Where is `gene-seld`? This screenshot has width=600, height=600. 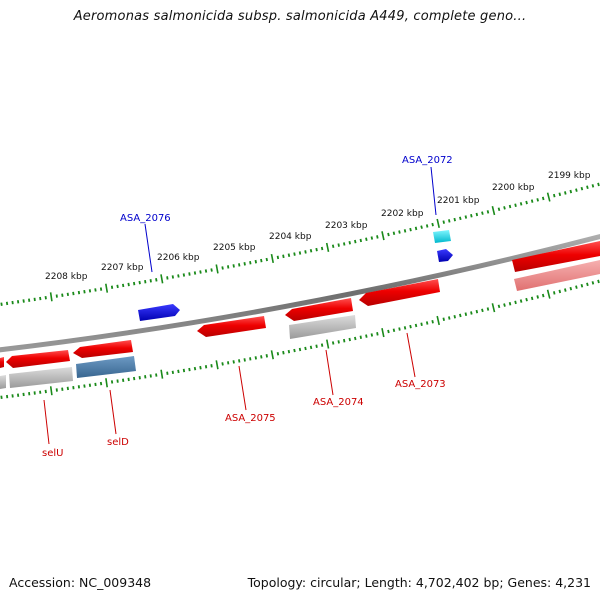 gene-seld is located at coordinates (103, 349).